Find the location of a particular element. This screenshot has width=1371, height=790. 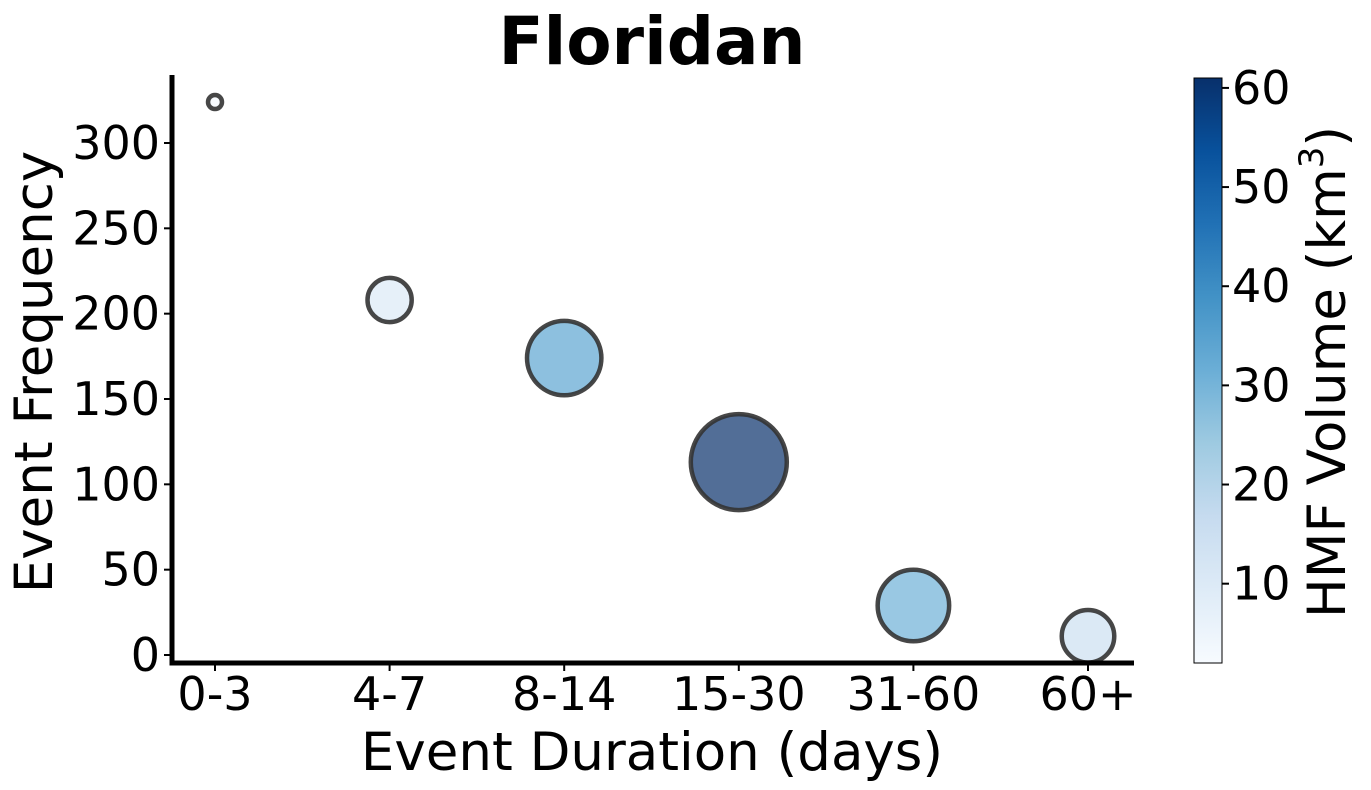

x-tick-label-8-14: 8-14 is located at coordinates (564, 694).